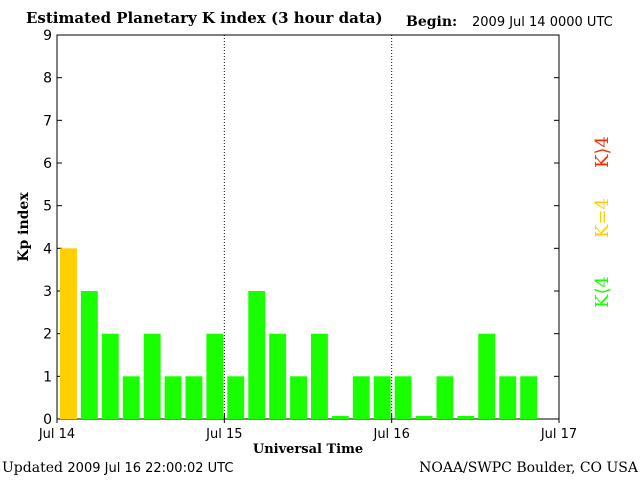 Image resolution: width=640 pixels, height=480 pixels. What do you see at coordinates (602, 292) in the screenshot?
I see `legend-k-below-4: K⟨4` at bounding box center [602, 292].